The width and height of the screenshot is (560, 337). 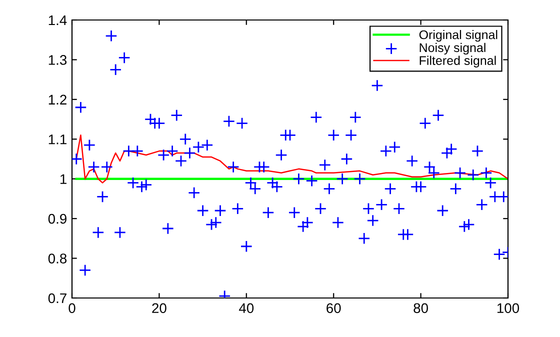 What do you see at coordinates (72, 308) in the screenshot?
I see `x-tick-label: 0` at bounding box center [72, 308].